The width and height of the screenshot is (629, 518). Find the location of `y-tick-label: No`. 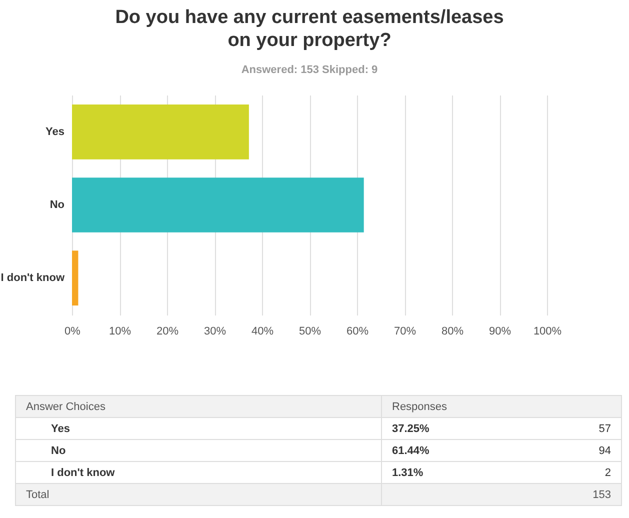

y-tick-label: No is located at coordinates (57, 205).